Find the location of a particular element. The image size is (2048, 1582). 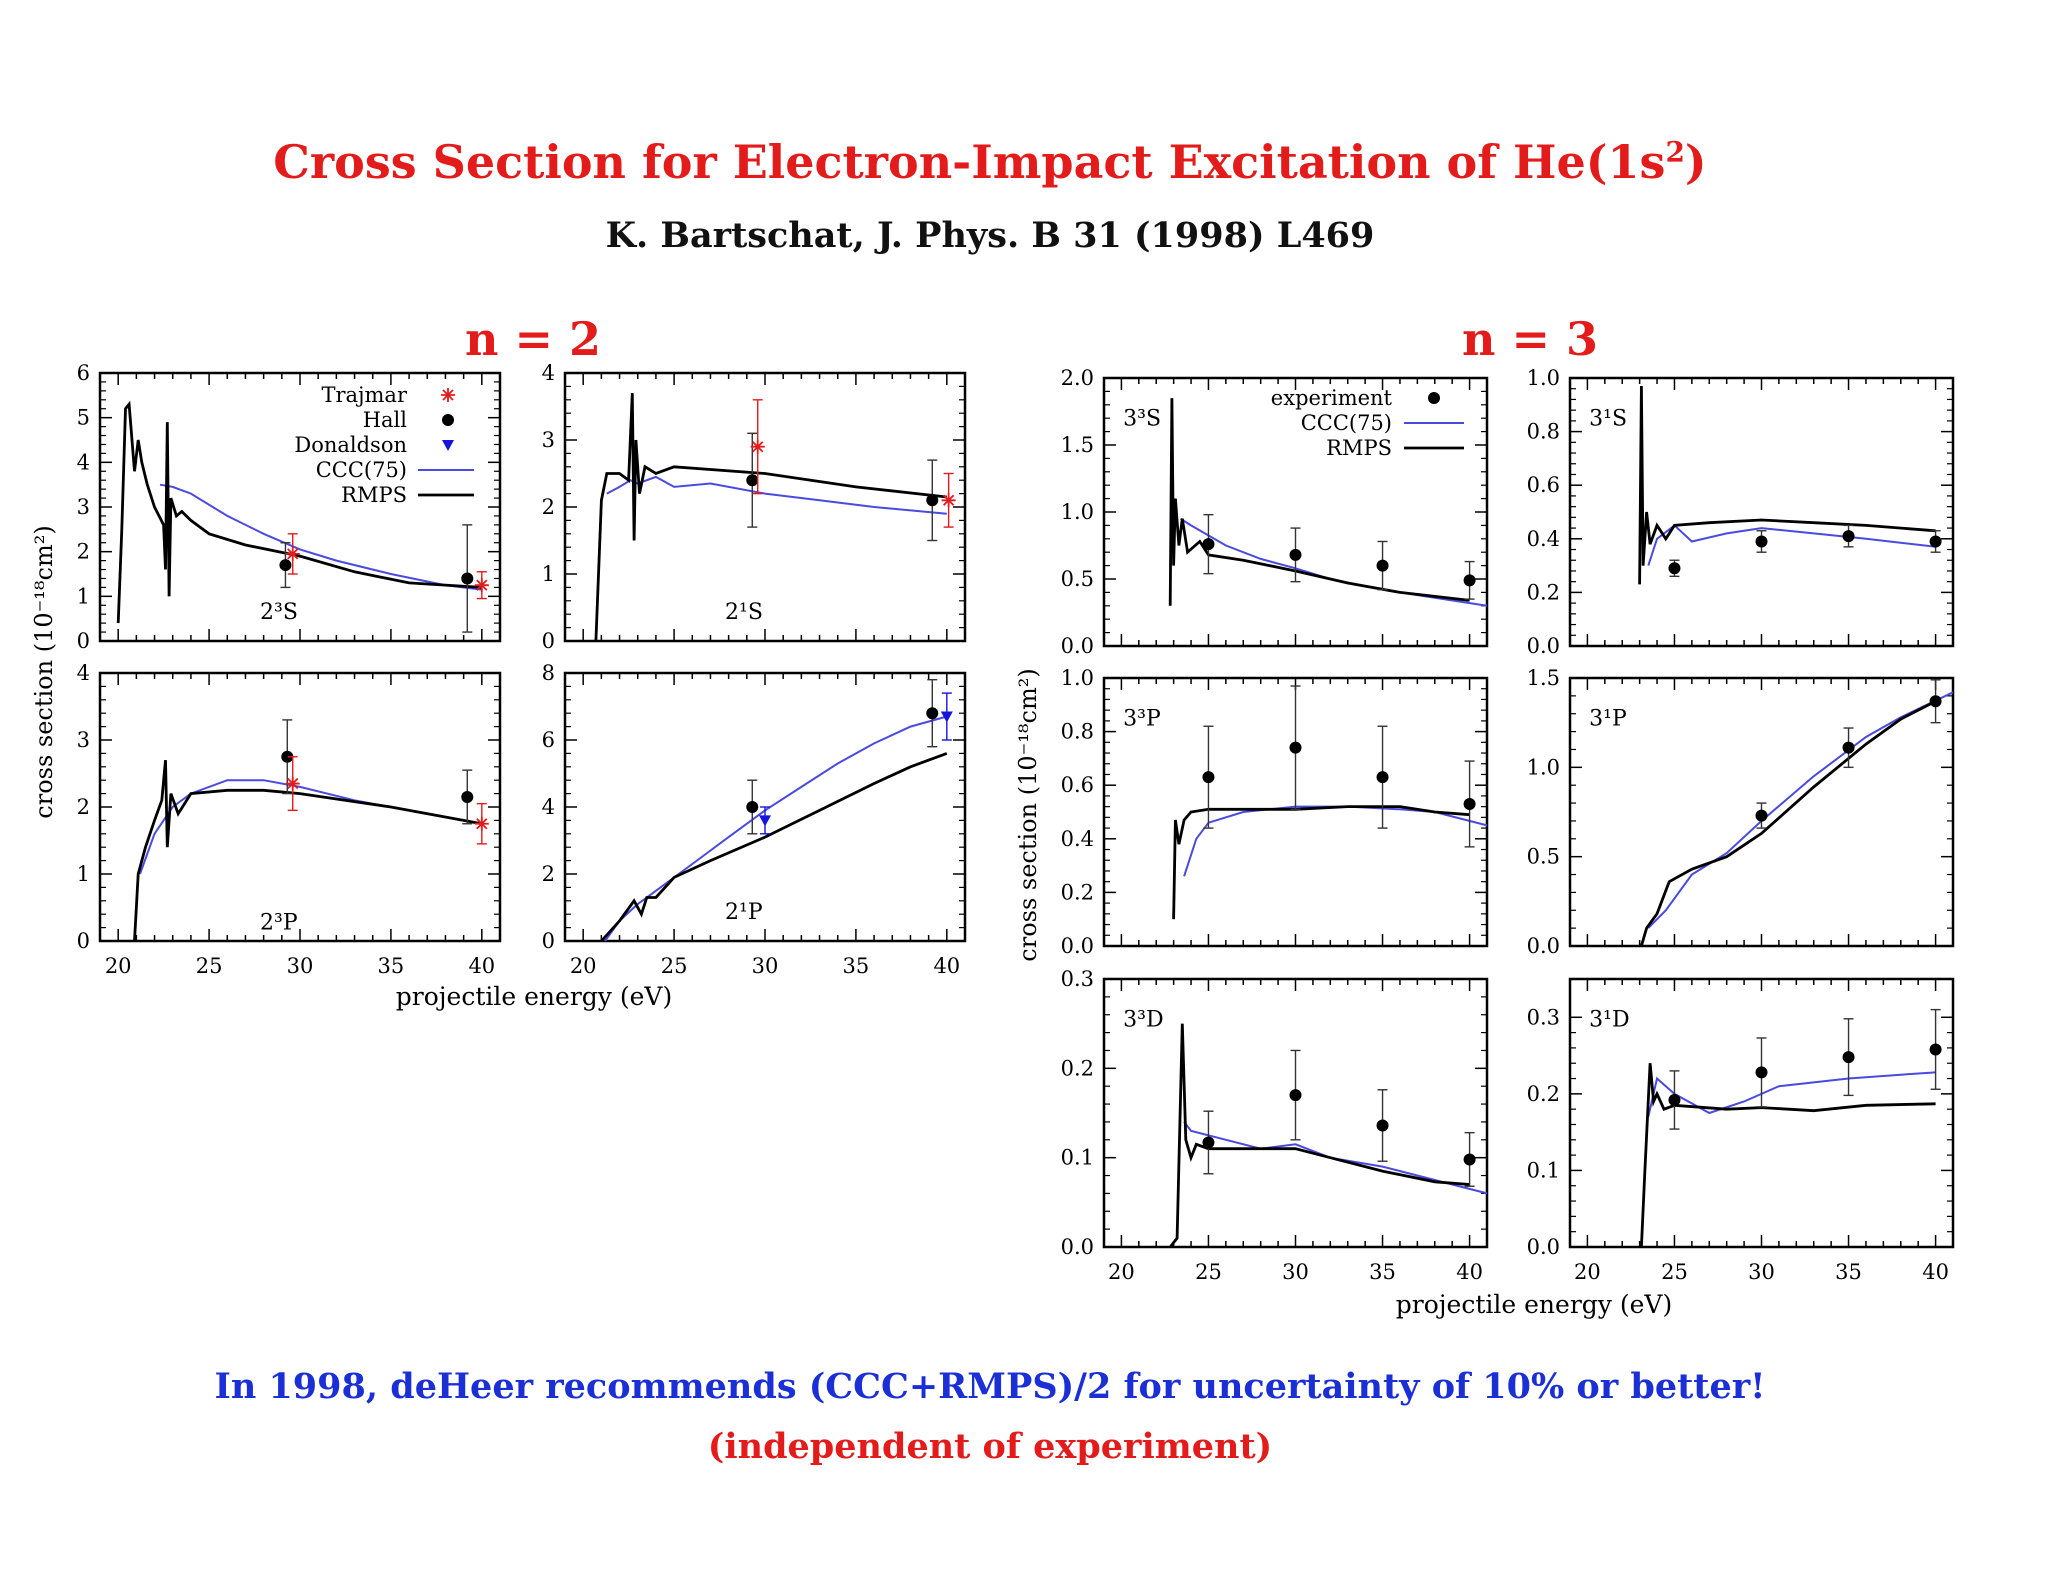

y-tick-label: 0.8 is located at coordinates (1077, 732).